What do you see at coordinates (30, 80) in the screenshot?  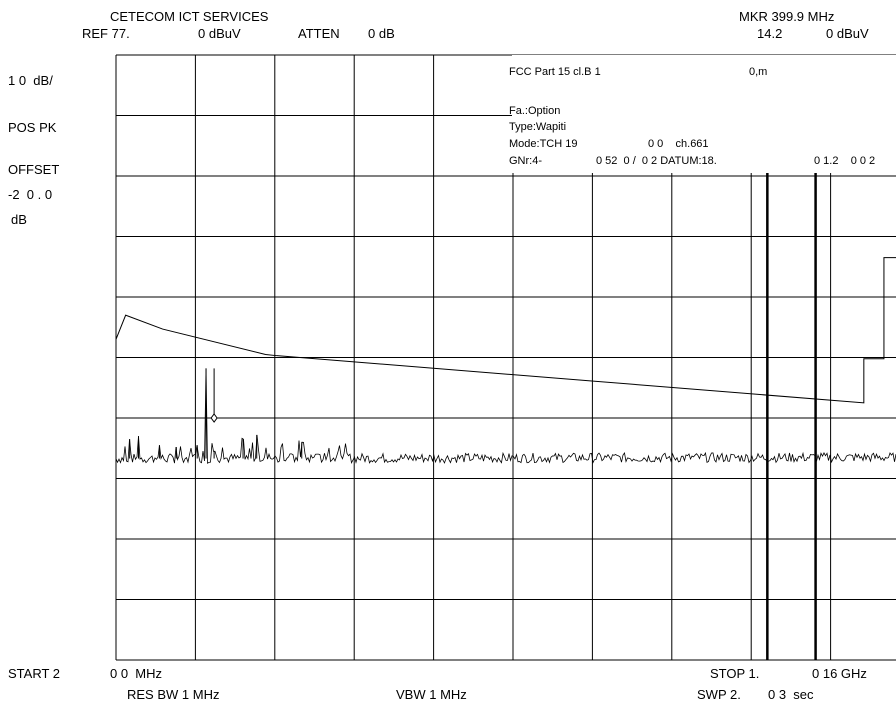 I see `scale-label: 1 0 dB/` at bounding box center [30, 80].